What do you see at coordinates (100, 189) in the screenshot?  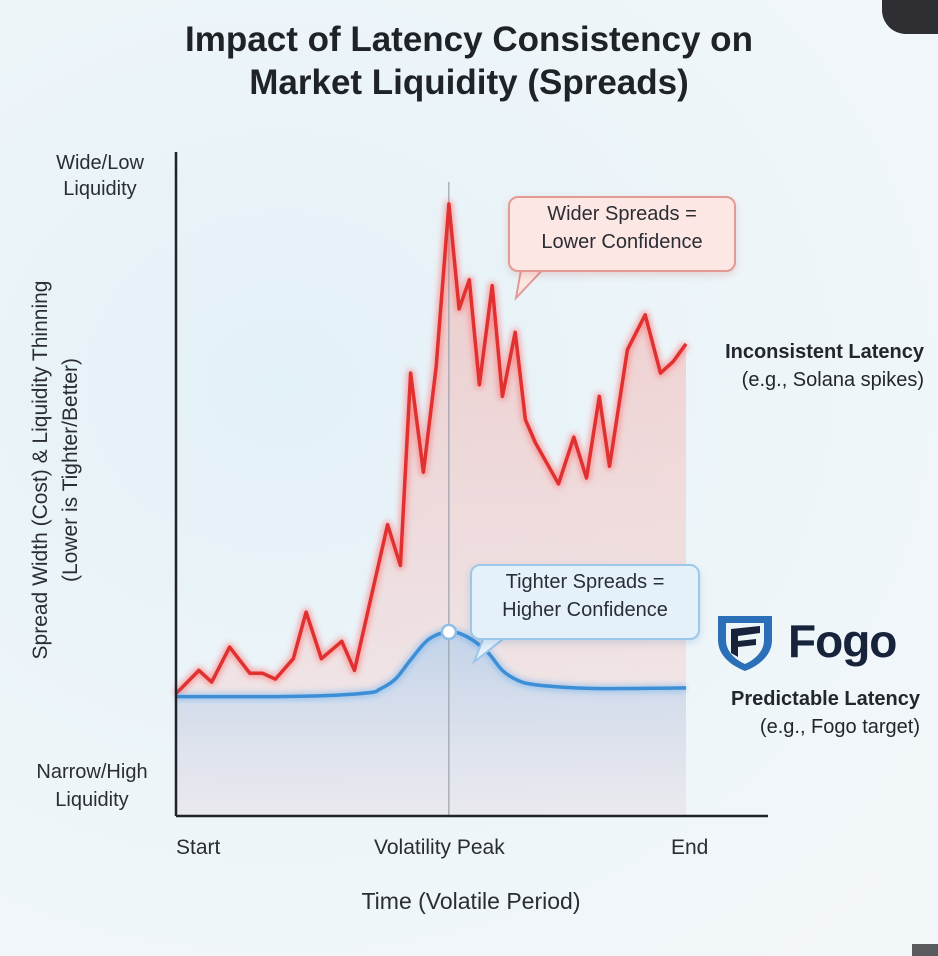 I see `y-axis-top-label-line-2: Liquidity` at bounding box center [100, 189].